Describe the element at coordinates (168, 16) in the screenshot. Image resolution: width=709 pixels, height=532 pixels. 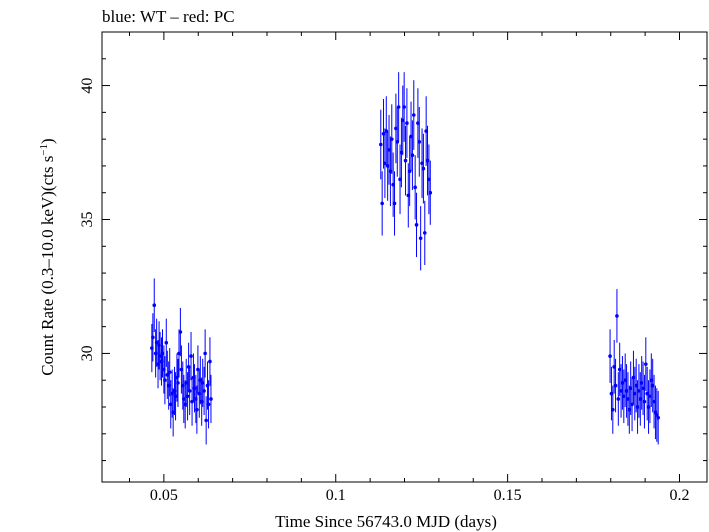
I see `chart-title: blue: WT – red: PC` at that location.